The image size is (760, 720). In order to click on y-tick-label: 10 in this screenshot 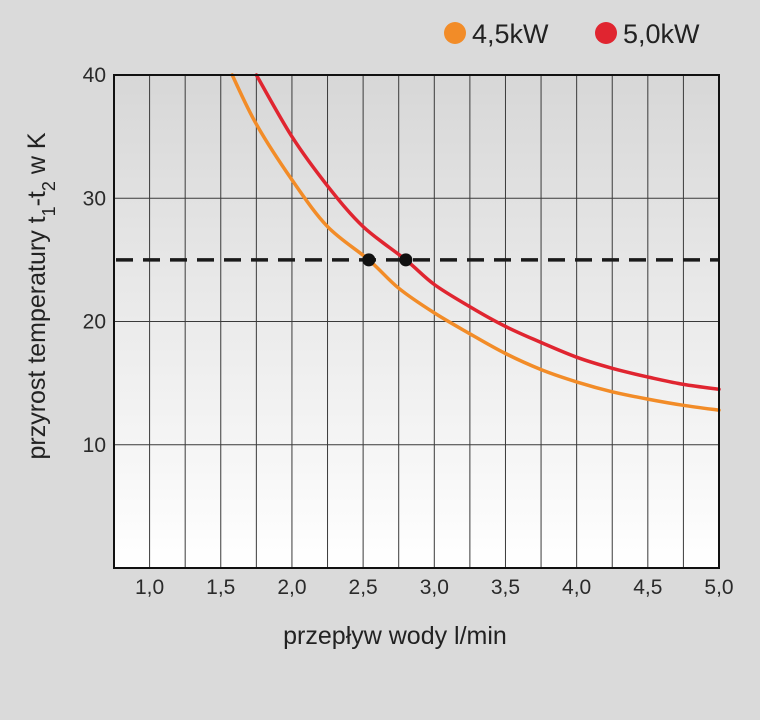, I will do `click(94, 445)`.